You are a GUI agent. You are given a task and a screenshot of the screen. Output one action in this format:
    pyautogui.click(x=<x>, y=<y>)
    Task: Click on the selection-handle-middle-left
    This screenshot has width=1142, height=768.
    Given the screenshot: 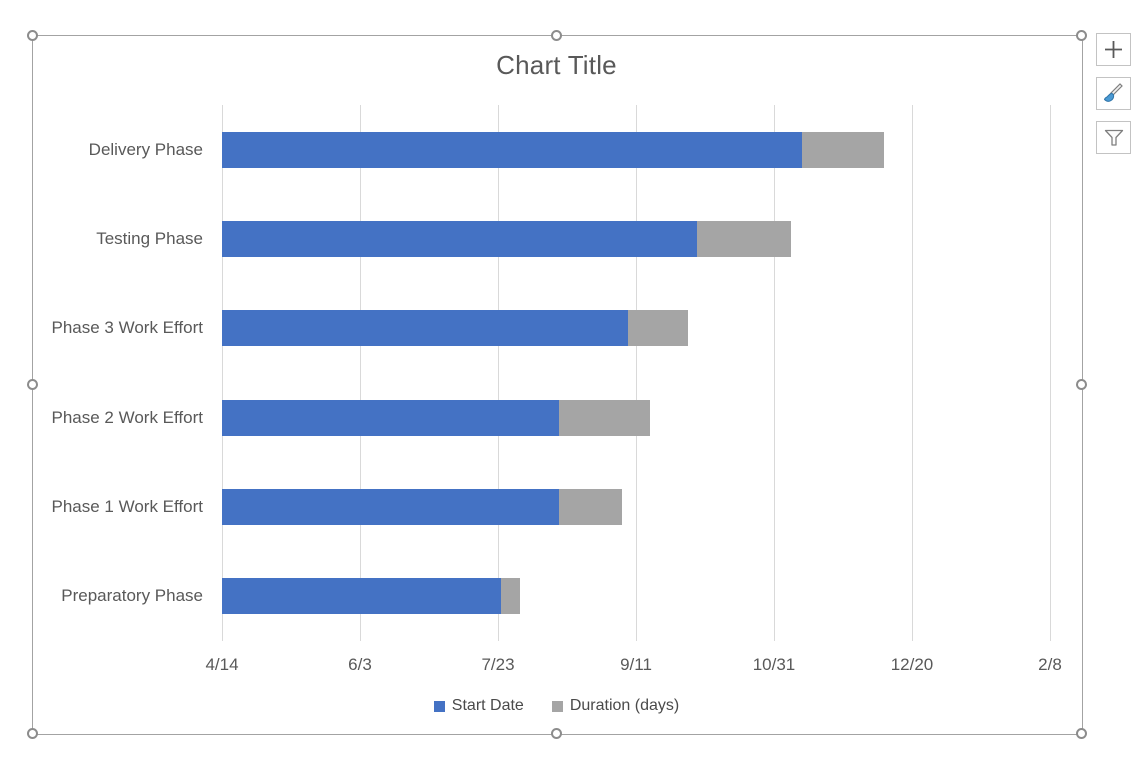 What is the action you would take?
    pyautogui.click(x=32, y=384)
    